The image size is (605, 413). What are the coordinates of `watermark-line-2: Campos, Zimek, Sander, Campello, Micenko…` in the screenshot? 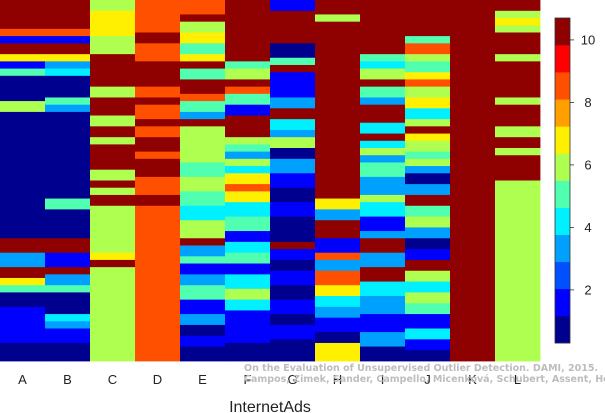 It's located at (424, 379).